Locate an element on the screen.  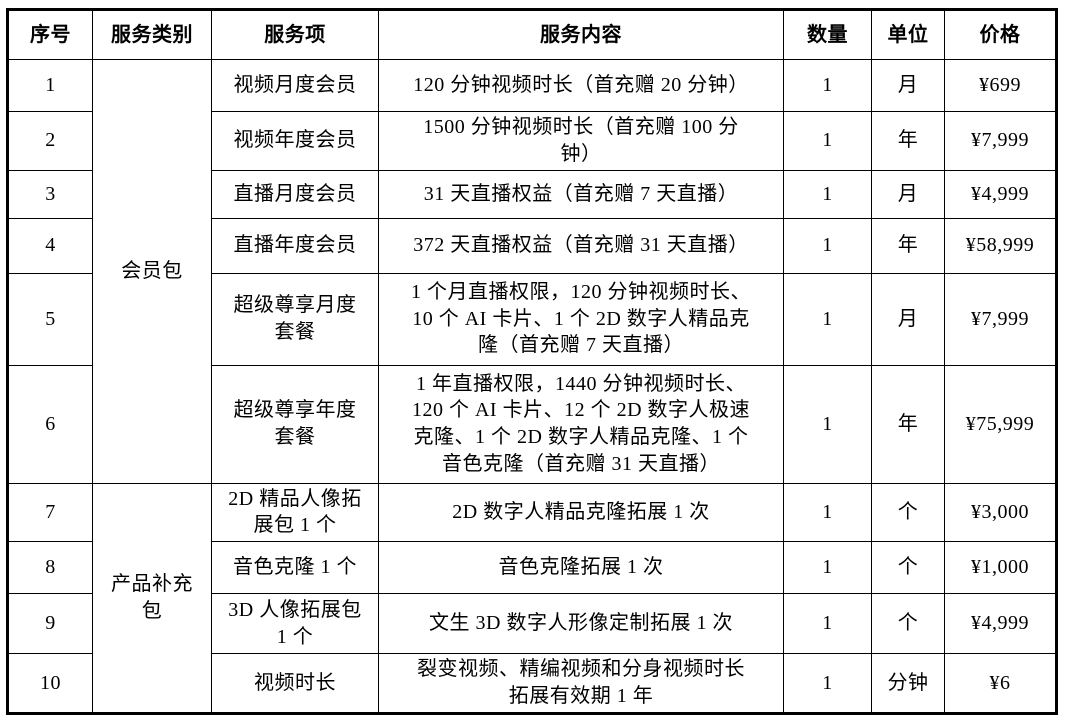
cell-no: 8 is located at coordinates (50, 568).